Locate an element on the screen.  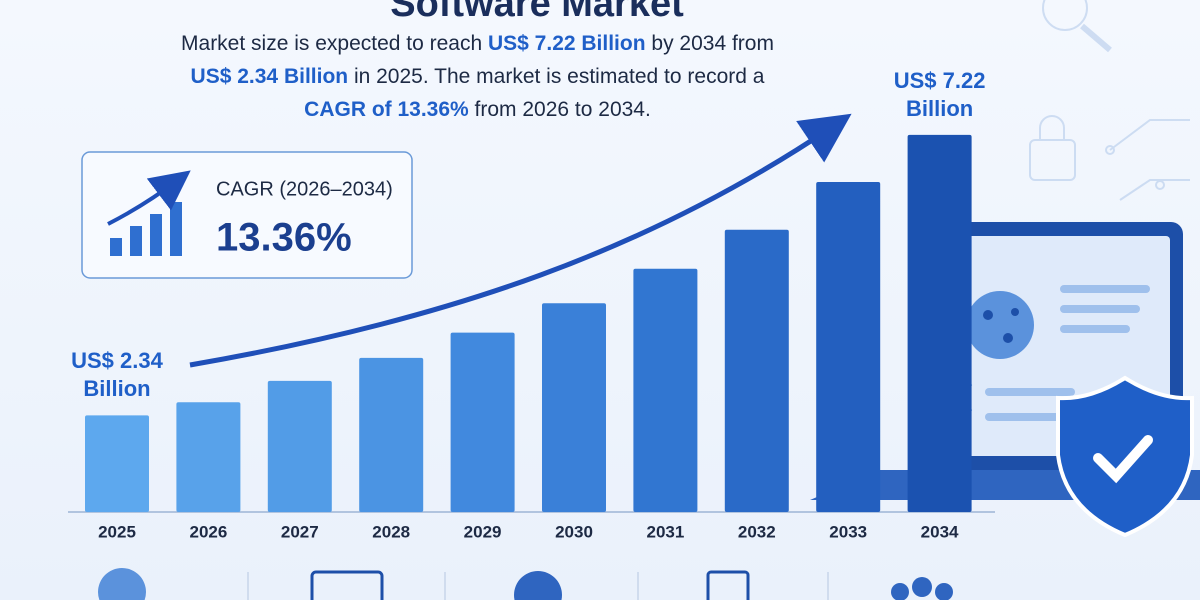
cagr-box: CAGR (2026–2034) 13.36% is located at coordinates (247, 215).